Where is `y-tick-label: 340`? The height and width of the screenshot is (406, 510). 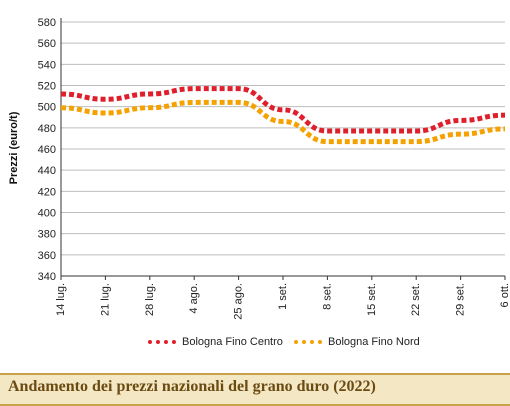
y-tick-label: 340 is located at coordinates (47, 277).